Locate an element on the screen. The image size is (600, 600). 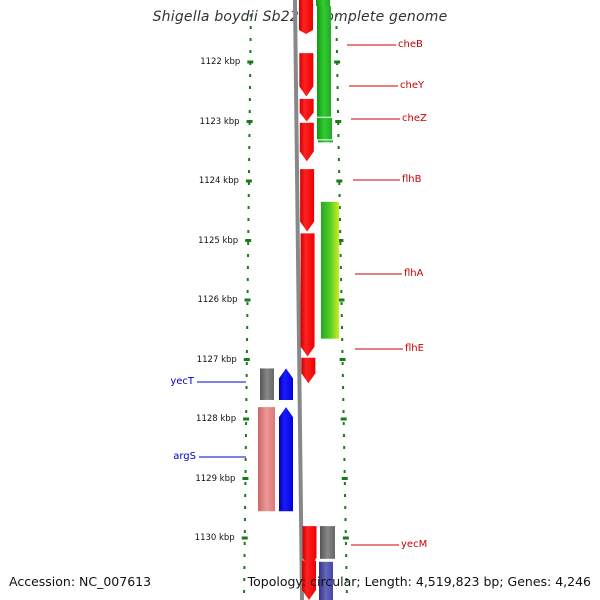
gene-args is located at coordinates (286, 459).